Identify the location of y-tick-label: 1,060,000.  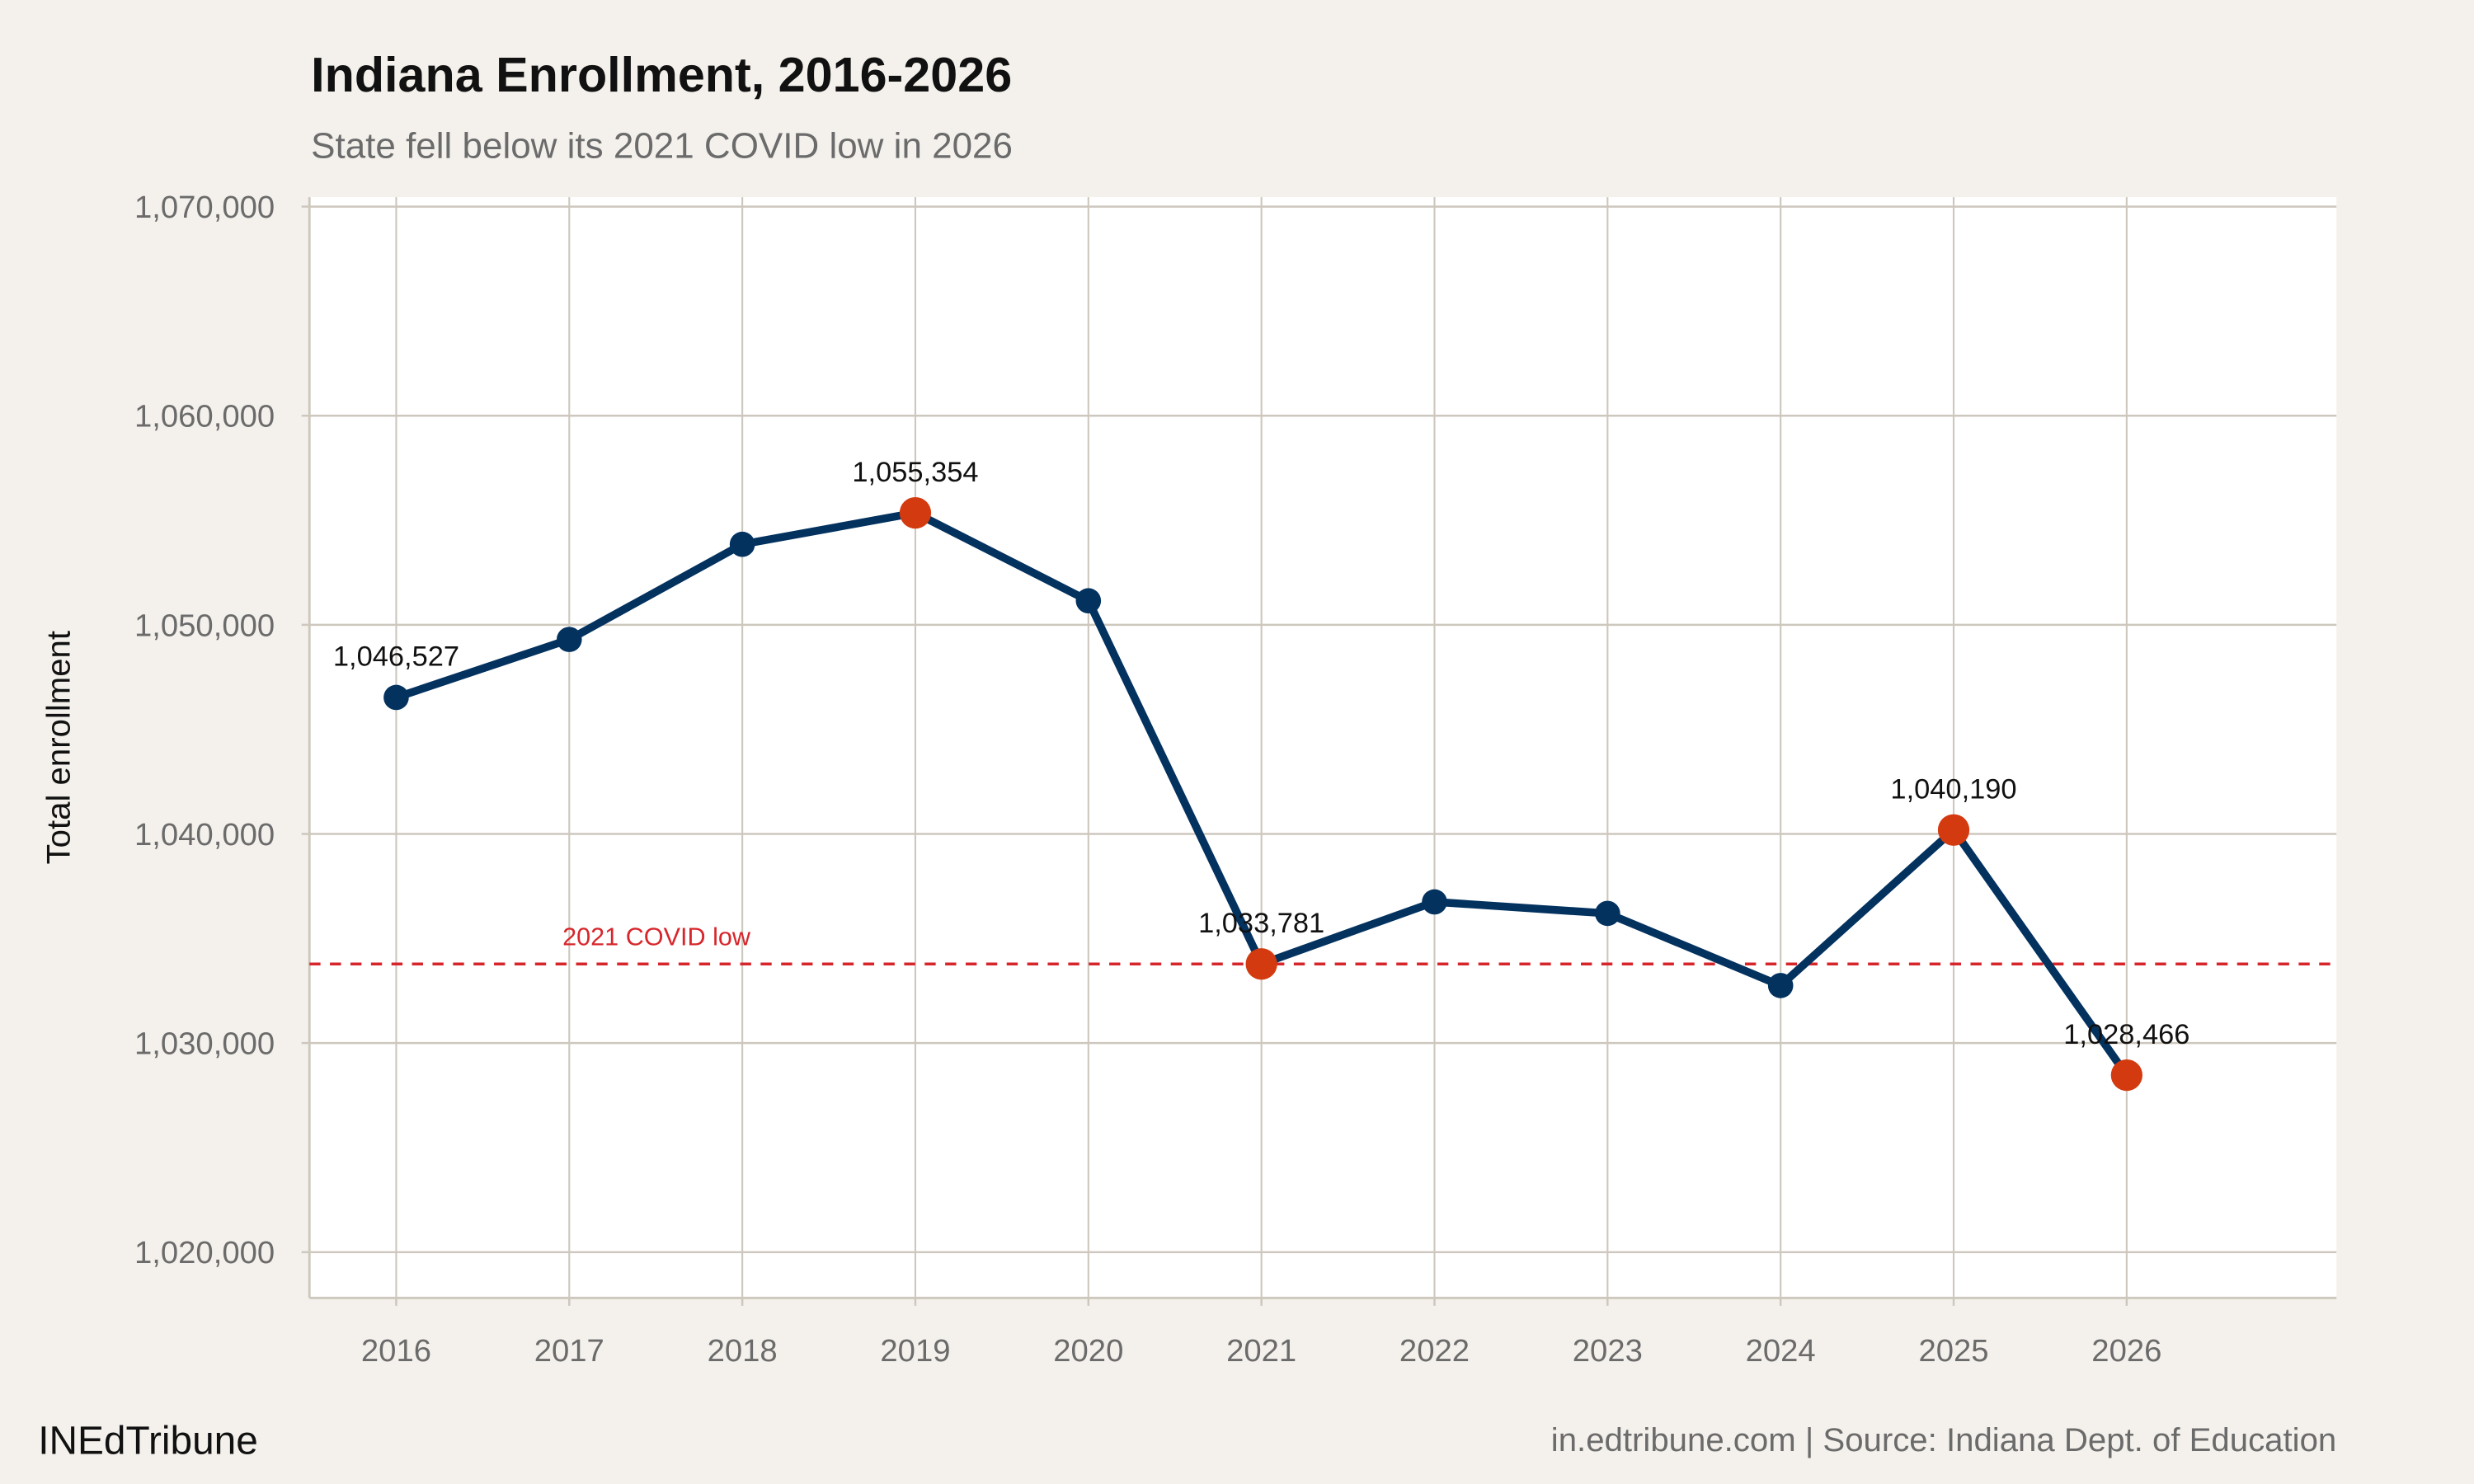
(204, 416).